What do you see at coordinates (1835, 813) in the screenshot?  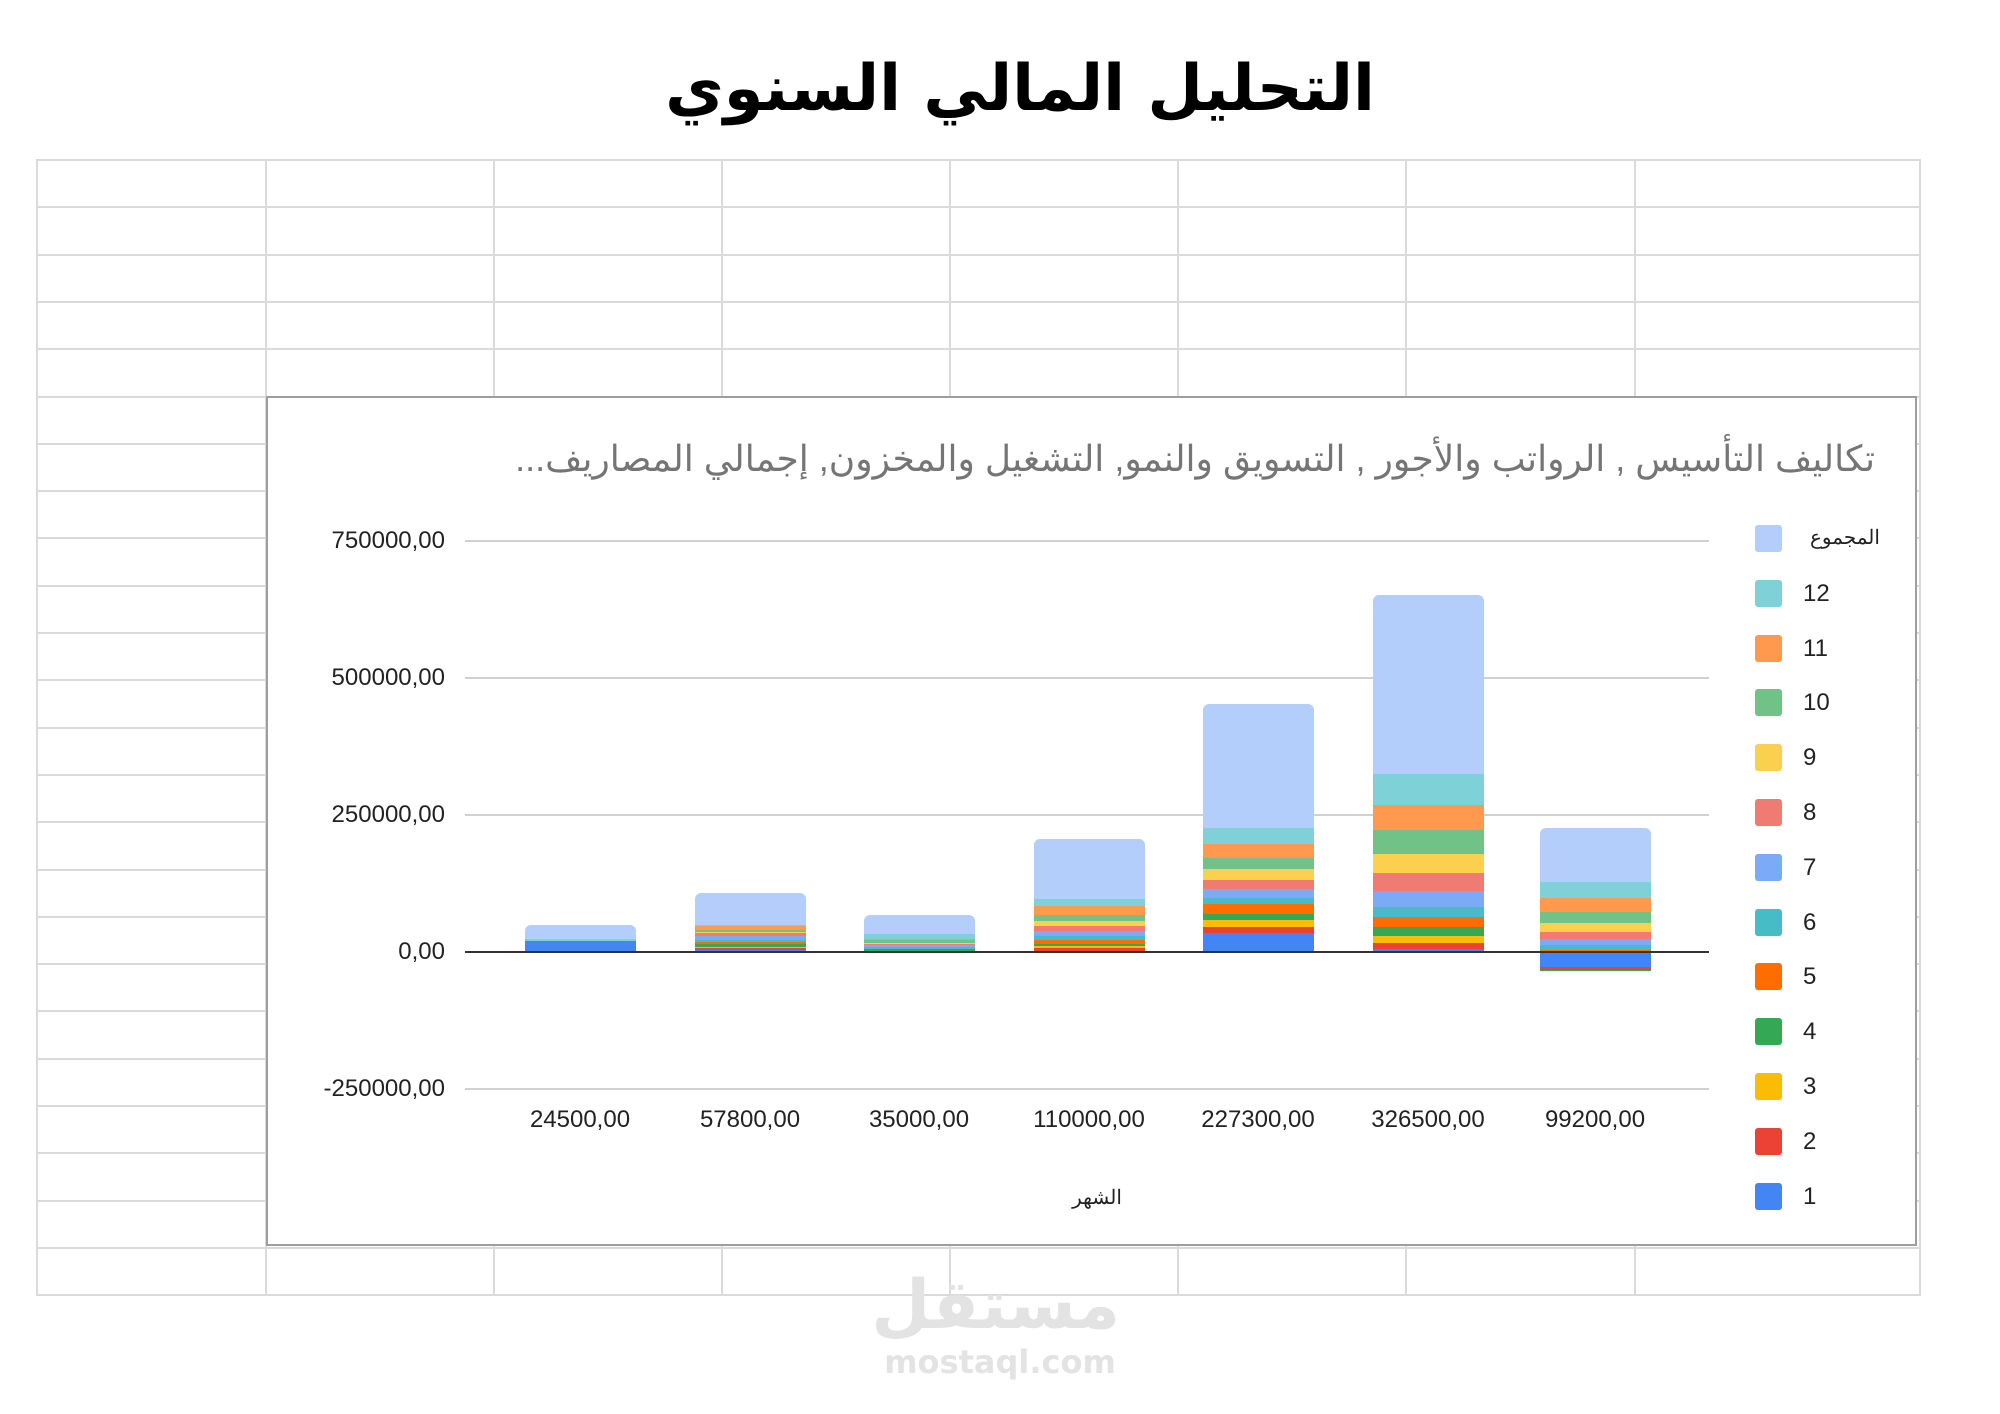 I see `legend-item: 8` at bounding box center [1835, 813].